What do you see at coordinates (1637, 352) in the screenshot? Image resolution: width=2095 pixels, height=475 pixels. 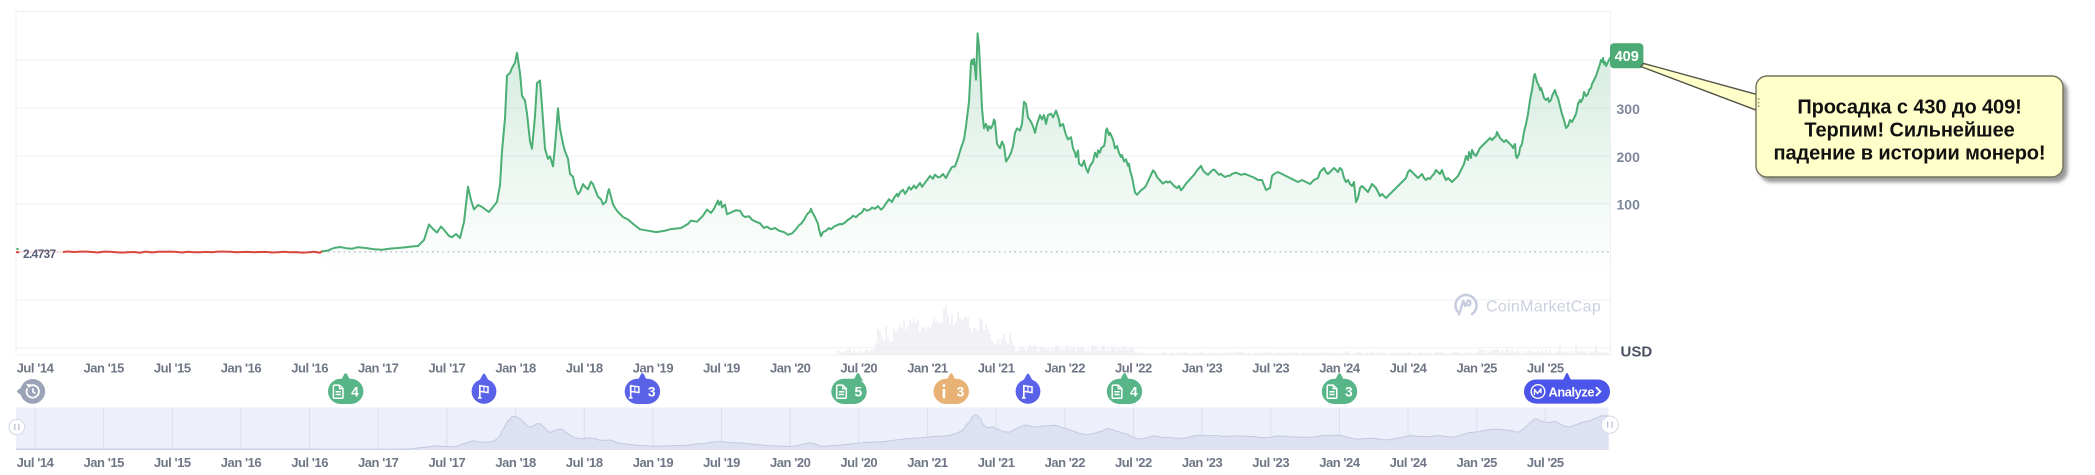 I see `svg-text: USD` at bounding box center [1637, 352].